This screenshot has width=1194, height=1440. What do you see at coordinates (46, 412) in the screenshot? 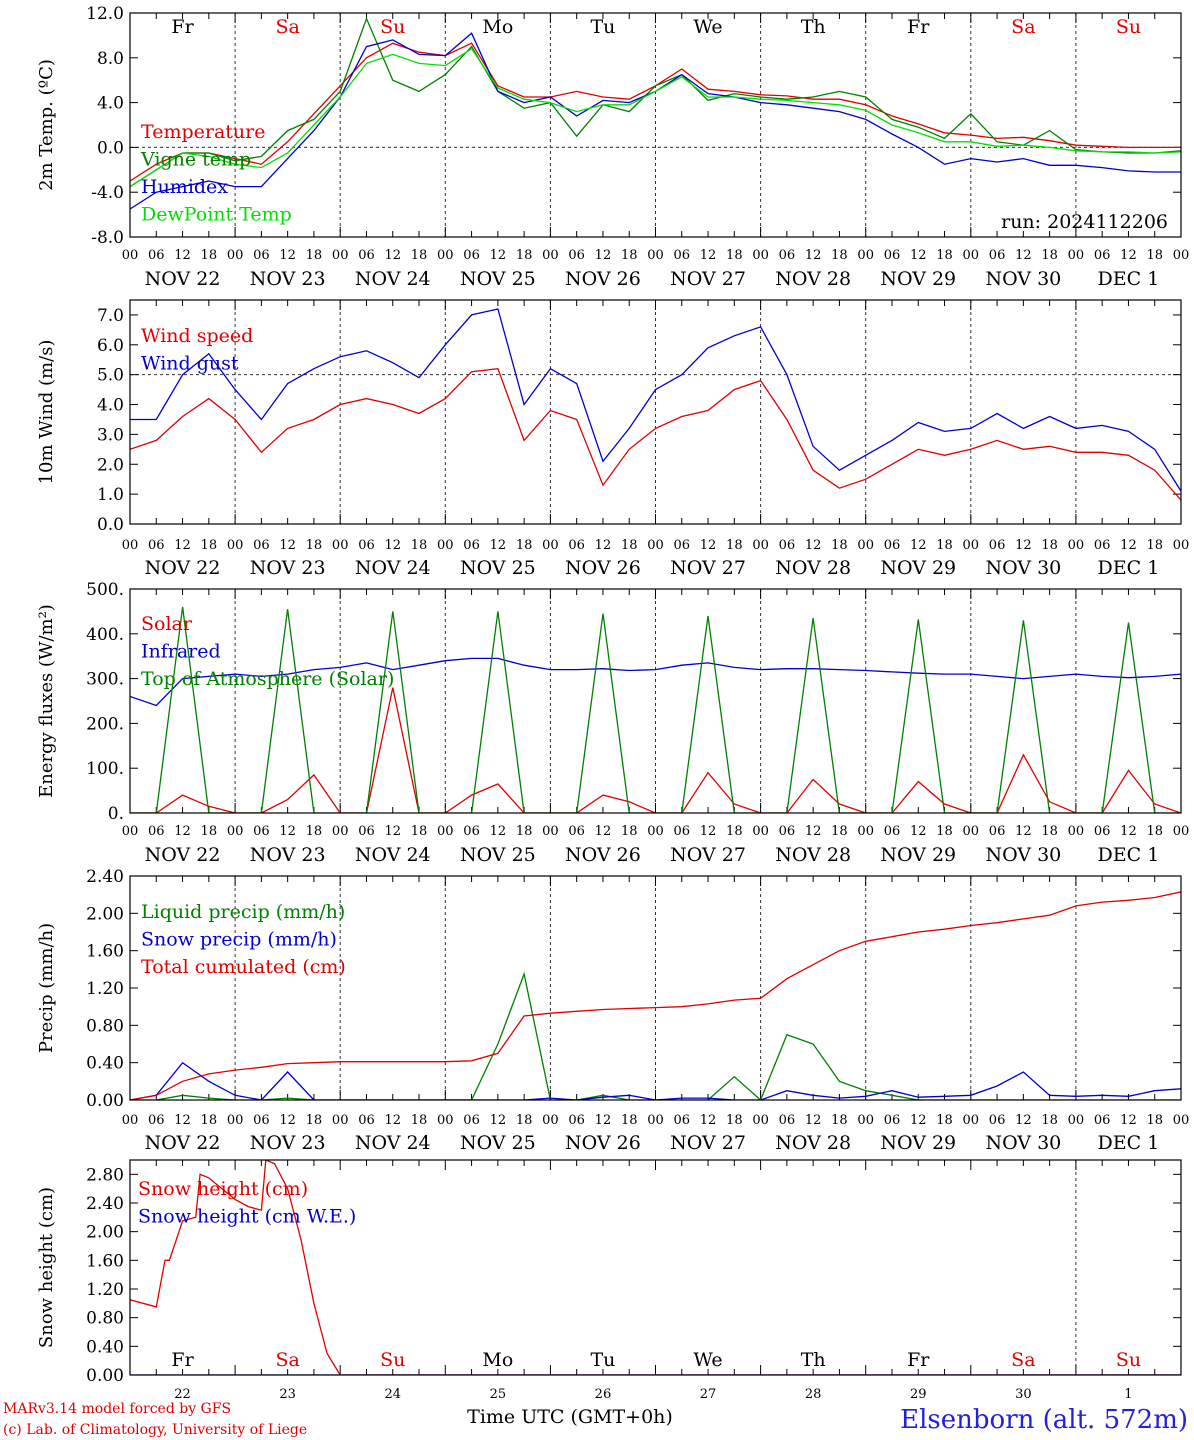
I see `y-axis-label: 10m Wind (m/s)` at bounding box center [46, 412].